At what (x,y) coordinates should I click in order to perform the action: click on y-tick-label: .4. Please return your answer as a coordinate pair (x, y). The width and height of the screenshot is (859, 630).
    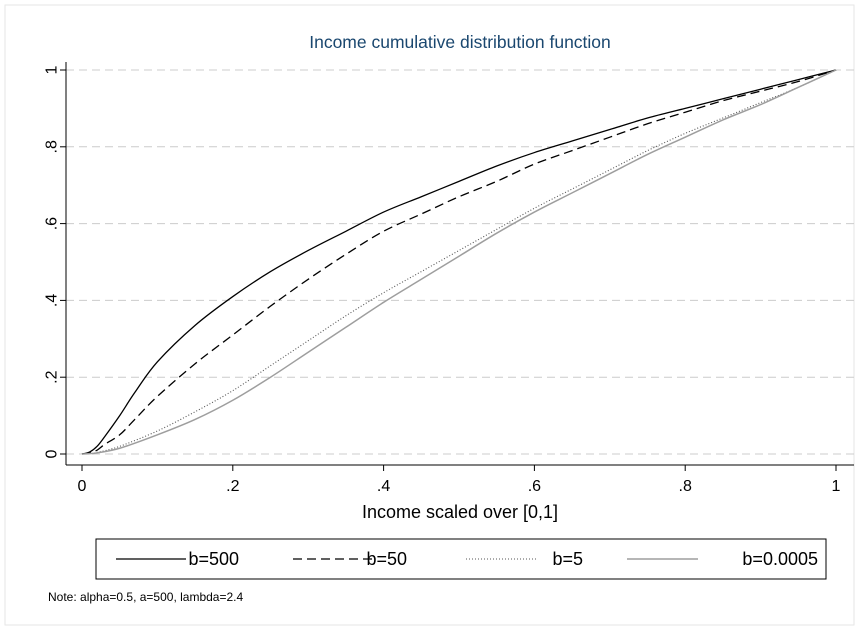
    Looking at the image, I should click on (52, 300).